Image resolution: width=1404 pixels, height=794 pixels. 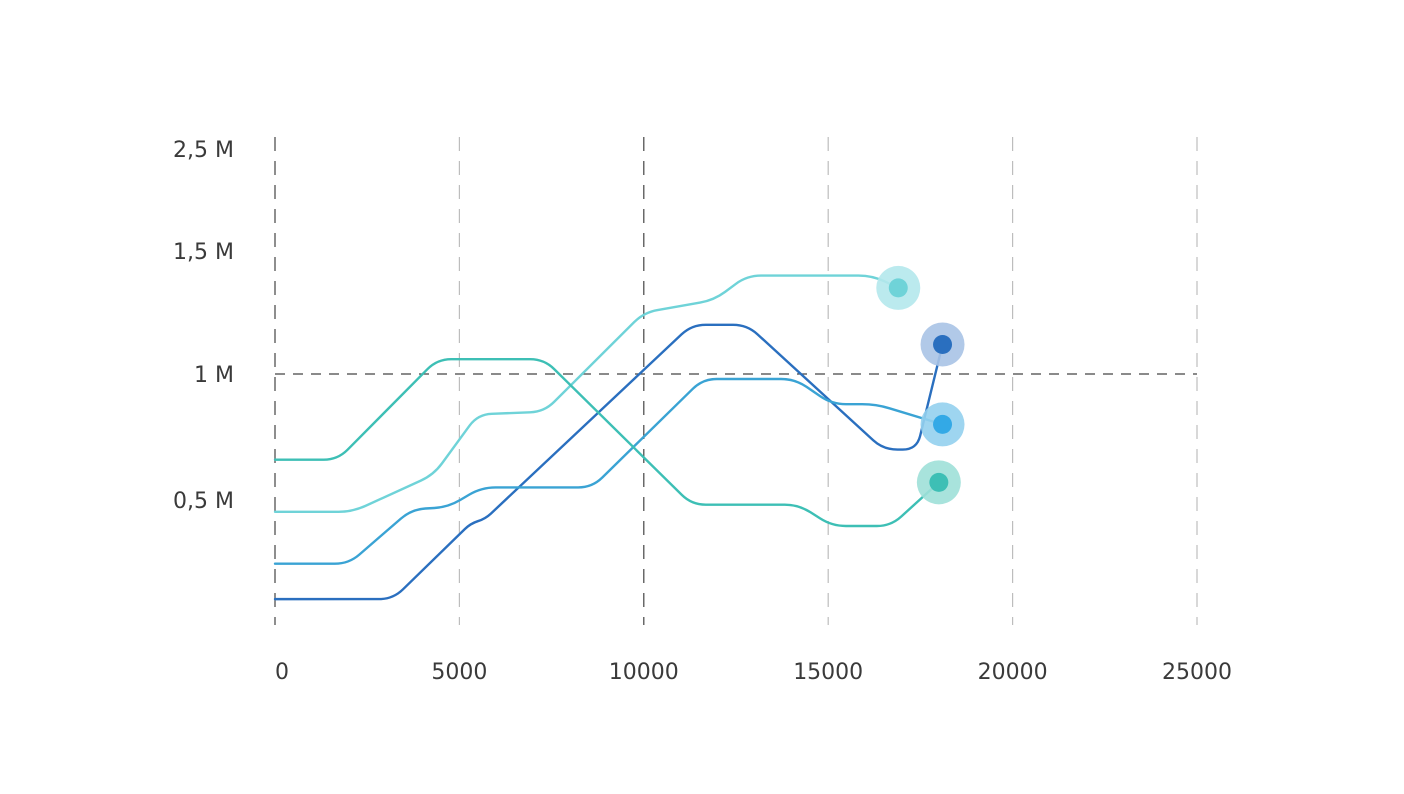 What do you see at coordinates (1013, 672) in the screenshot?
I see `x-tick-label-20000: 20000` at bounding box center [1013, 672].